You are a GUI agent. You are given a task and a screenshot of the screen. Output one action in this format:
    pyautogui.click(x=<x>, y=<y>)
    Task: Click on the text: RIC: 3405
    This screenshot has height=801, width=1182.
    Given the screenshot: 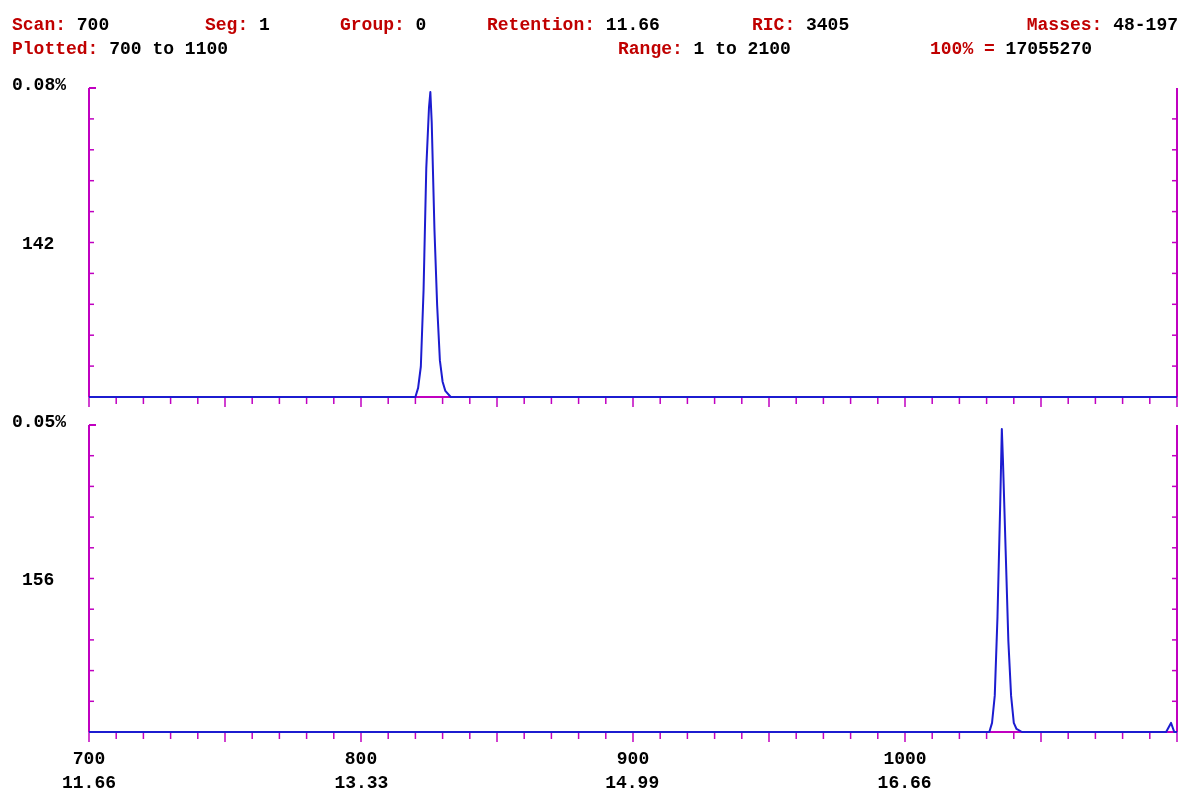 What is the action you would take?
    pyautogui.click(x=801, y=25)
    